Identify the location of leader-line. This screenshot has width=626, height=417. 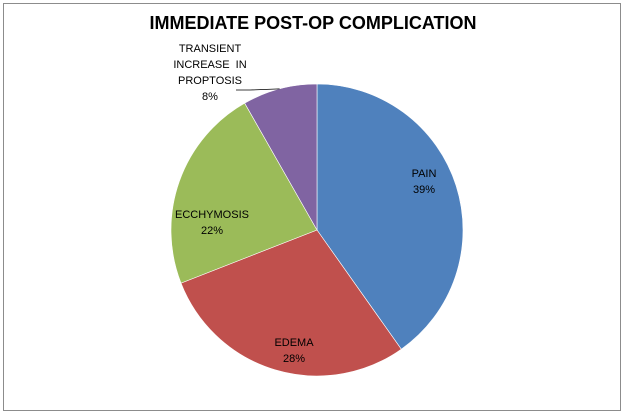
(258, 89).